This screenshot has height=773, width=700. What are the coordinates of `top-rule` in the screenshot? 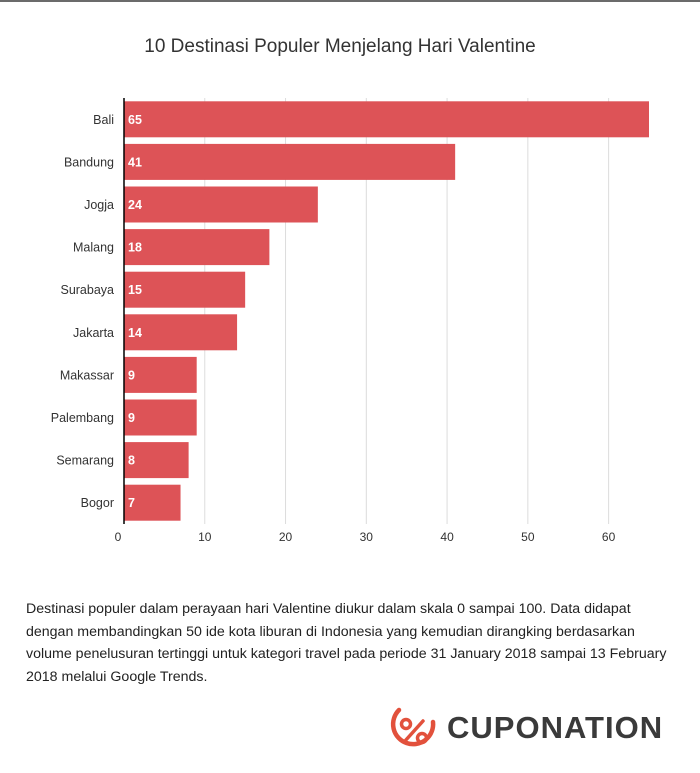 It's located at (350, 1).